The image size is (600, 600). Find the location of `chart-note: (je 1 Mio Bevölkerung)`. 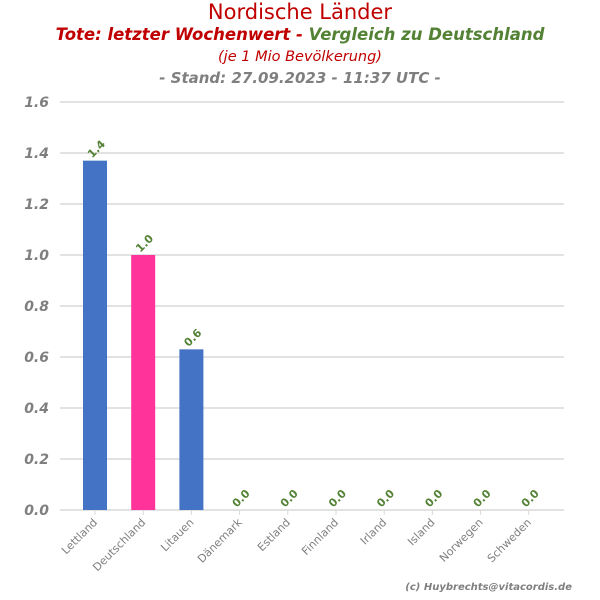

chart-note: (je 1 Mio Bevölkerung) is located at coordinates (300, 57).